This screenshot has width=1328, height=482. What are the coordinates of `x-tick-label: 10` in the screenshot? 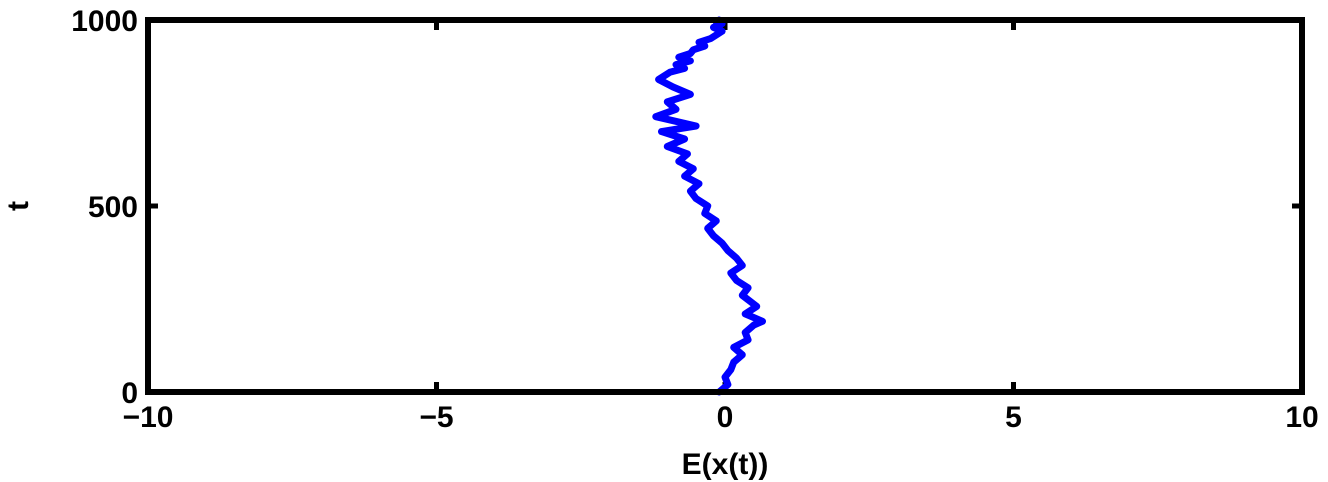 It's located at (1301, 417).